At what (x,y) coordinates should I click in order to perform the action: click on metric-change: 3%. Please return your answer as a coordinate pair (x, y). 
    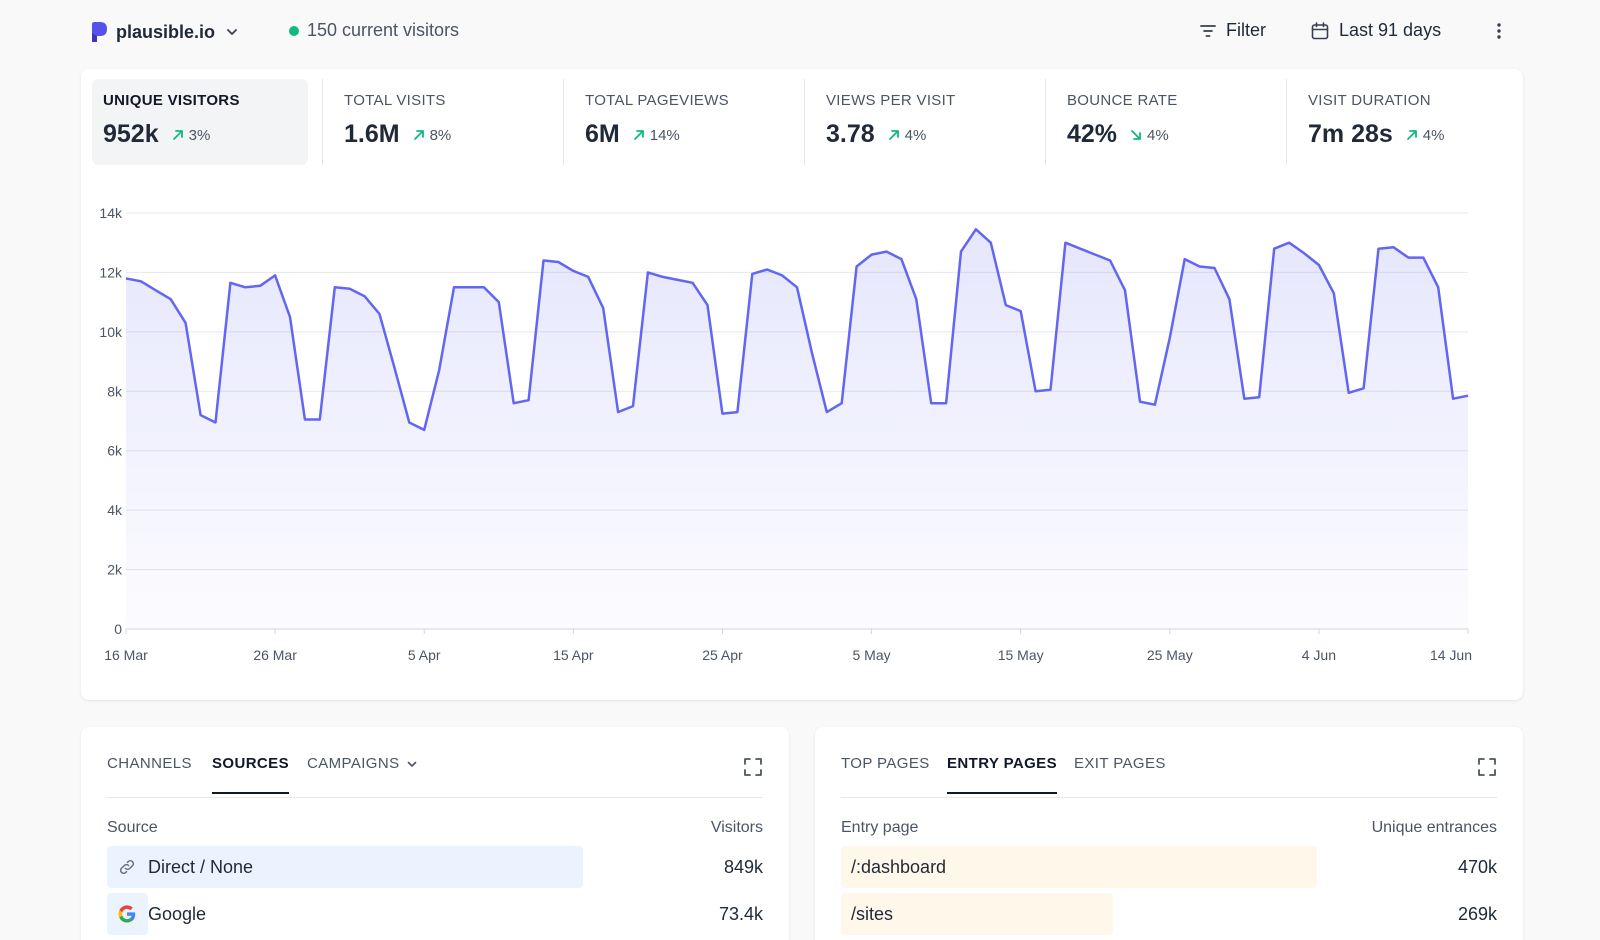
    Looking at the image, I should click on (191, 135).